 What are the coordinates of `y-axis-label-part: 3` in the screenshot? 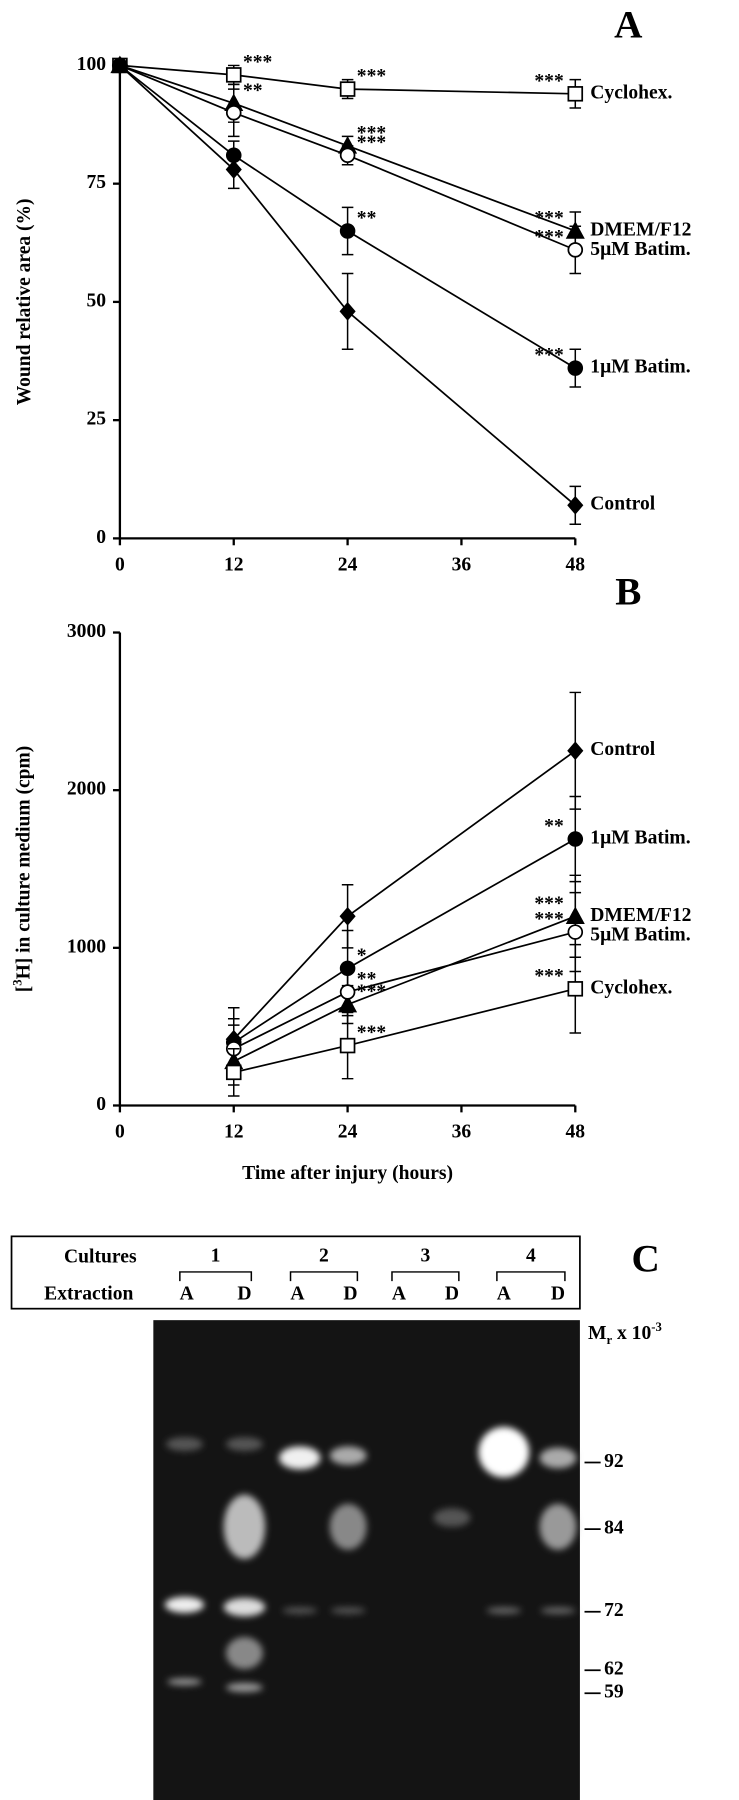 It's located at (17, 982).